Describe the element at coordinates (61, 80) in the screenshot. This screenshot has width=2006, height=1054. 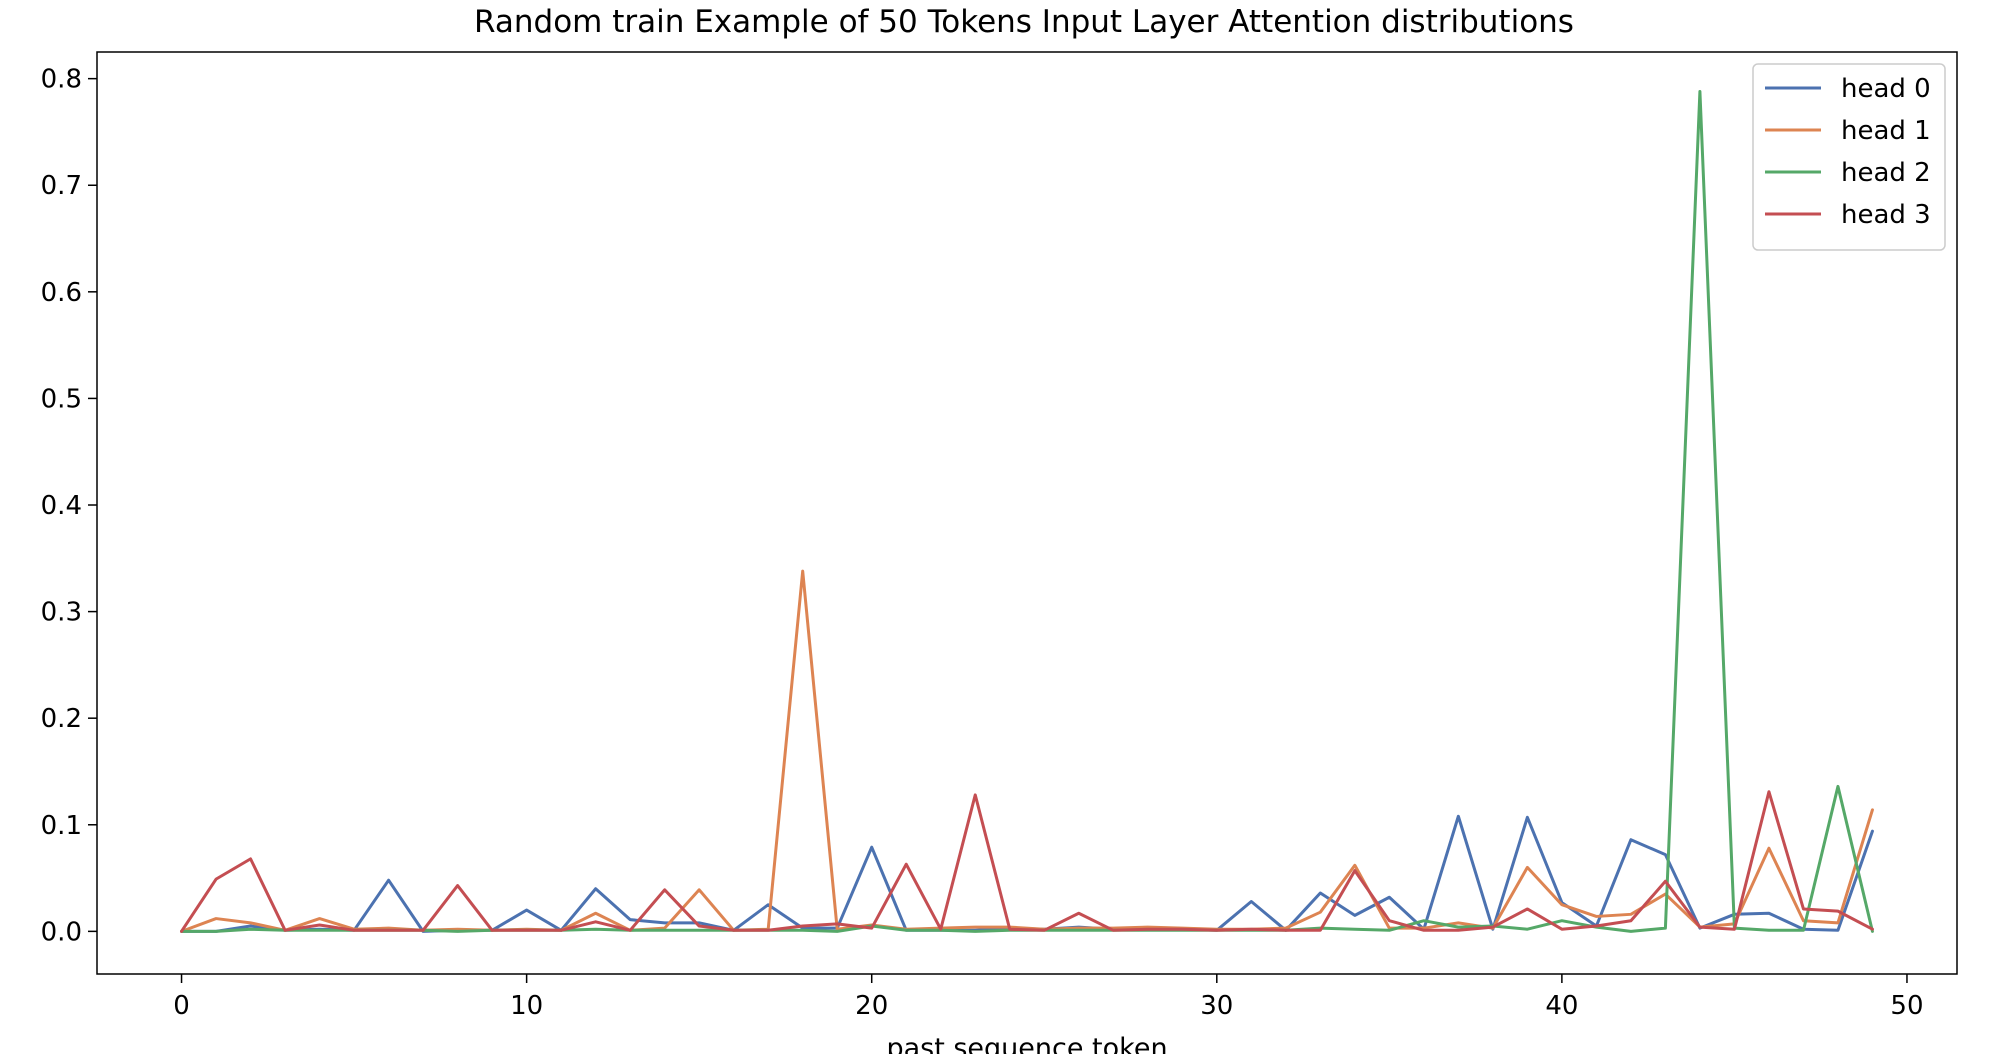
I see `y-tick-label: 0.8` at that location.